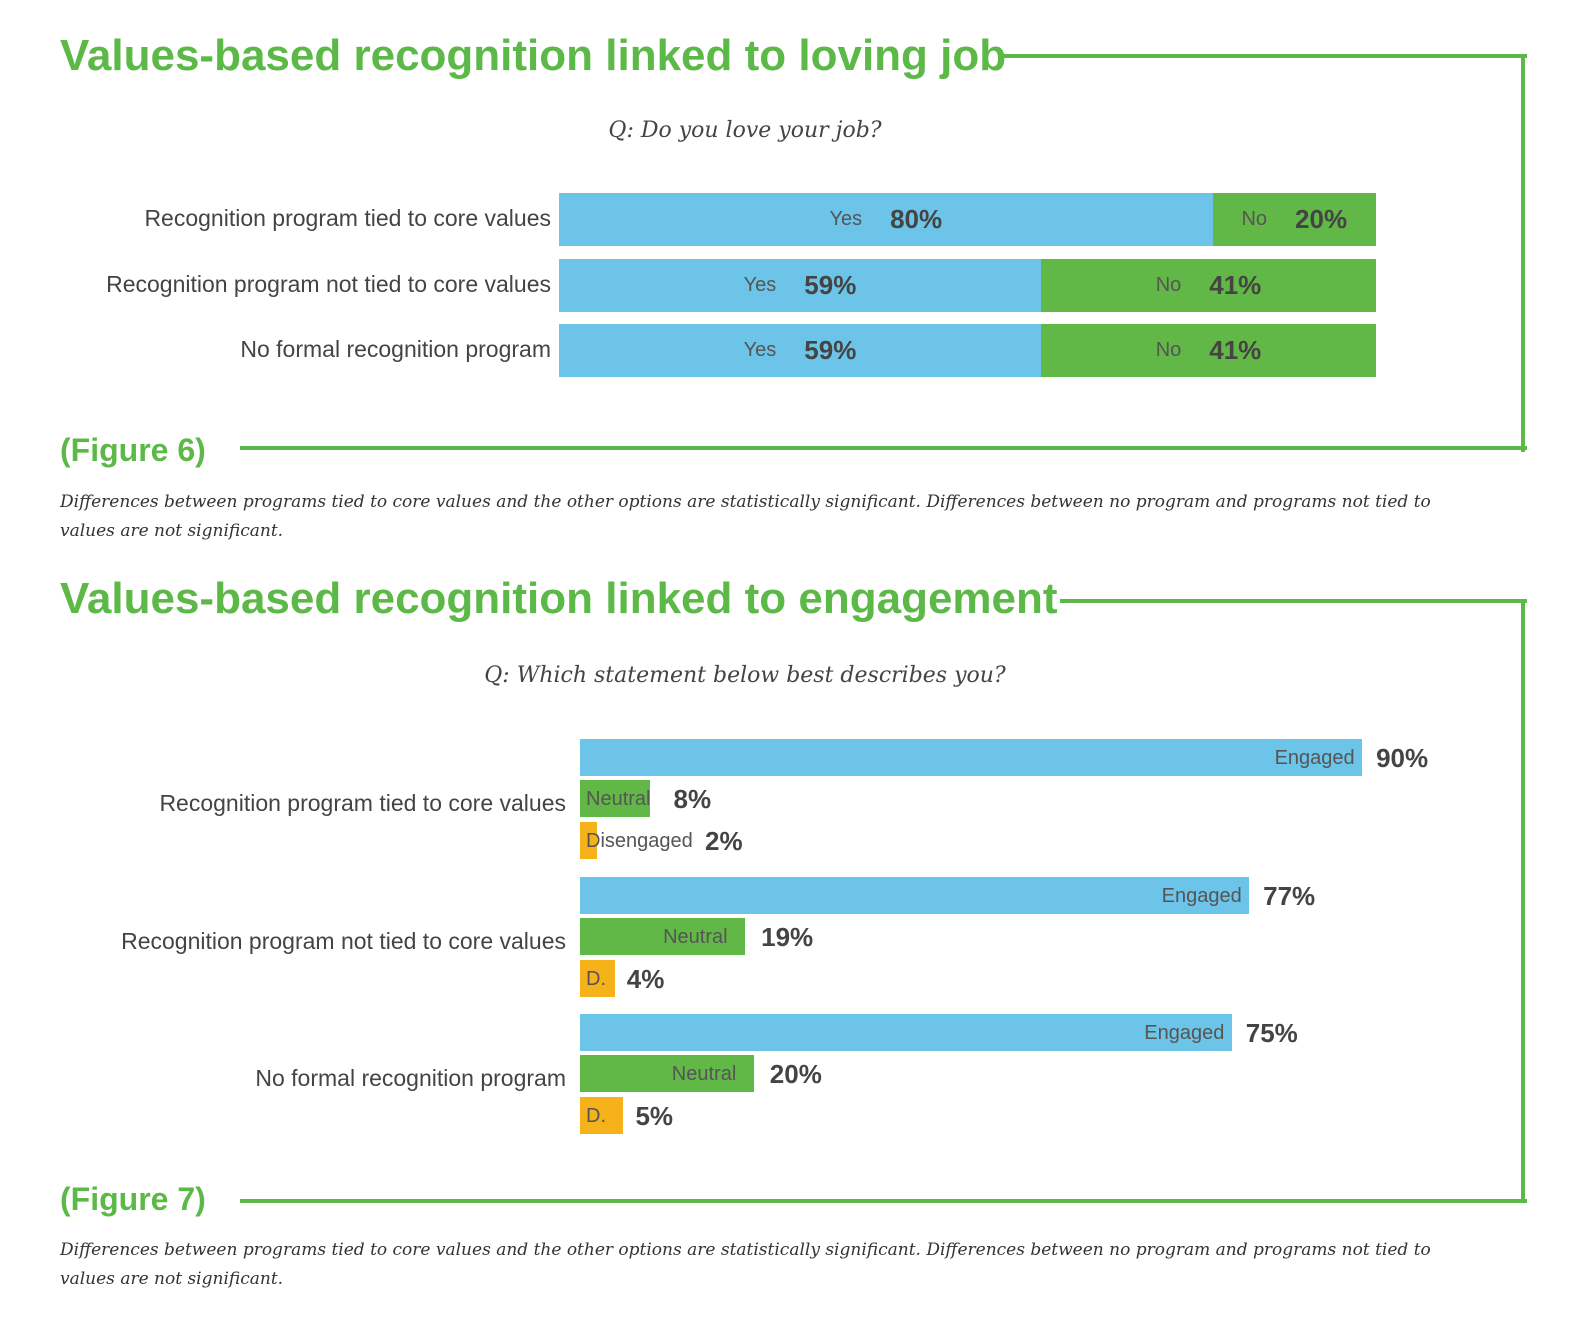 Image resolution: width=1582 pixels, height=1339 pixels. Describe the element at coordinates (692, 799) in the screenshot. I see `bar-value-label: 8%` at that location.